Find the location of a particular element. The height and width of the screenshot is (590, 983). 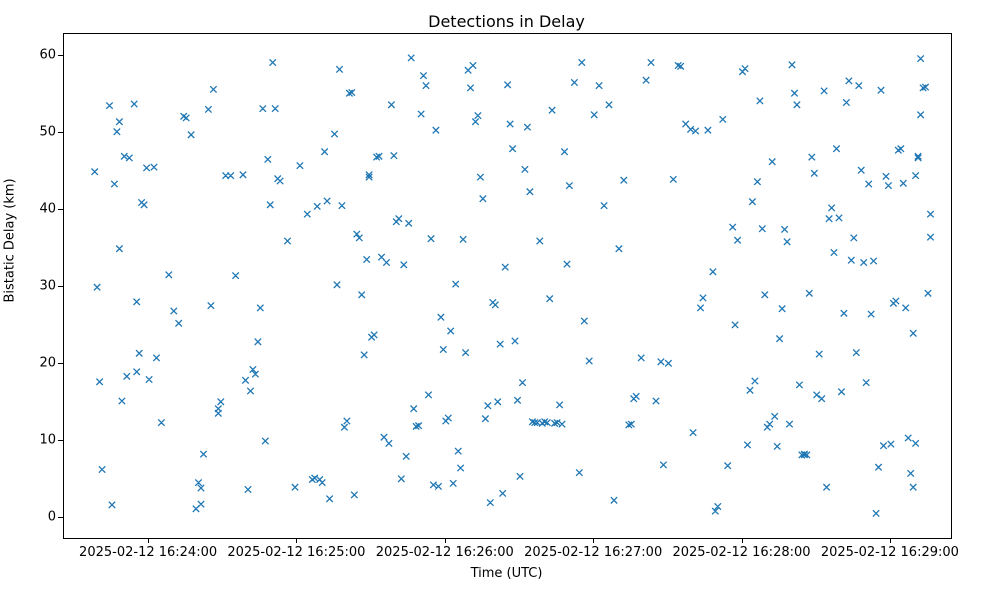

chart-title: Detections in Delay is located at coordinates (506, 21).